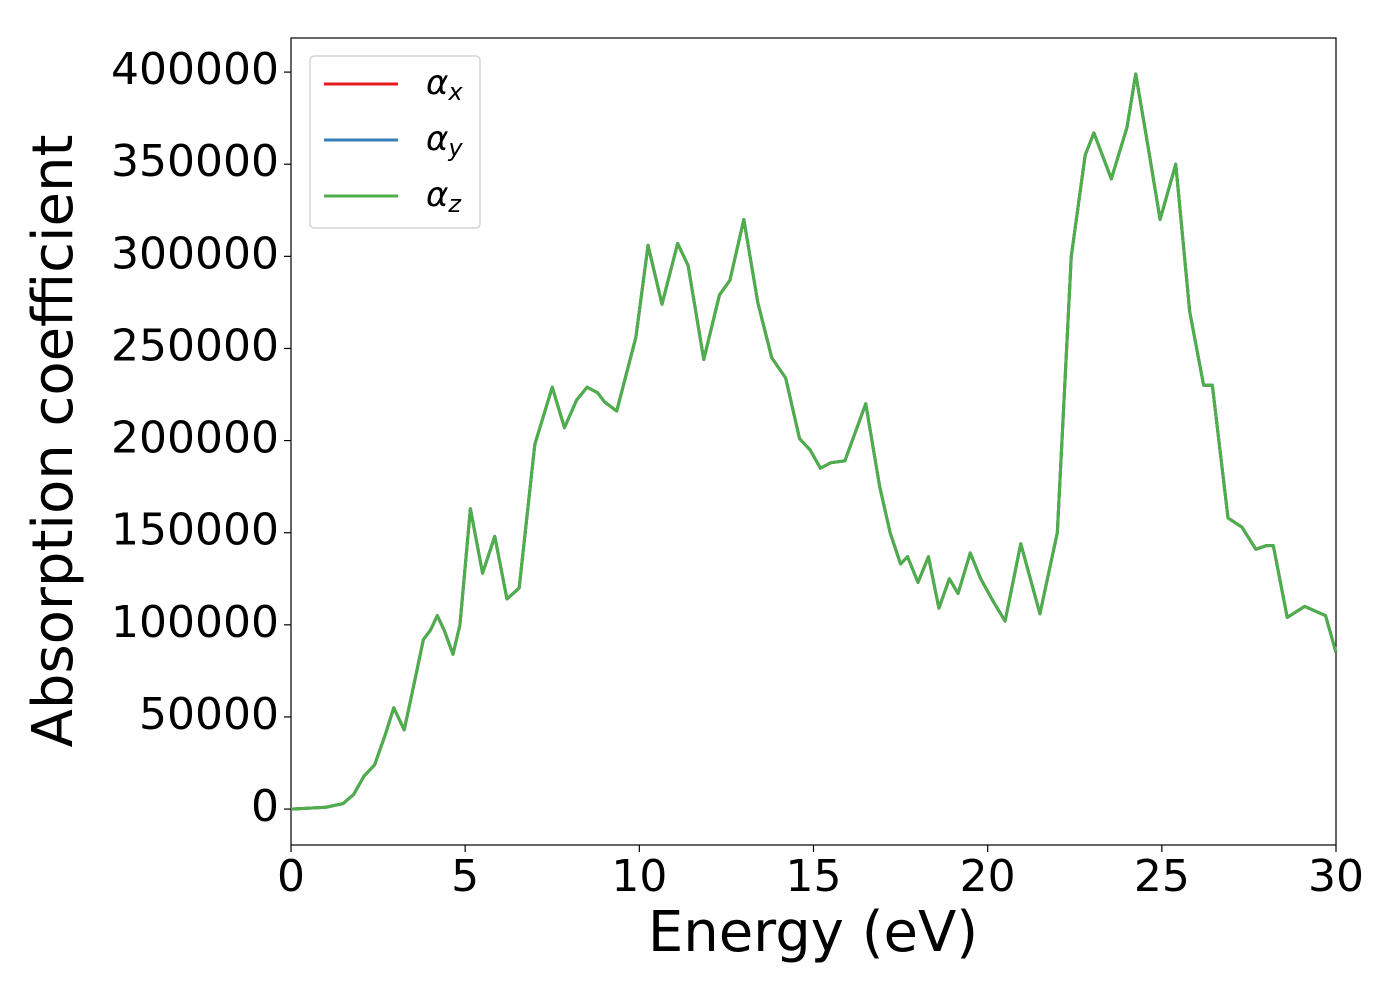 This screenshot has height=1000, width=1400. Describe the element at coordinates (988, 876) in the screenshot. I see `x-tick-label: 20` at that location.